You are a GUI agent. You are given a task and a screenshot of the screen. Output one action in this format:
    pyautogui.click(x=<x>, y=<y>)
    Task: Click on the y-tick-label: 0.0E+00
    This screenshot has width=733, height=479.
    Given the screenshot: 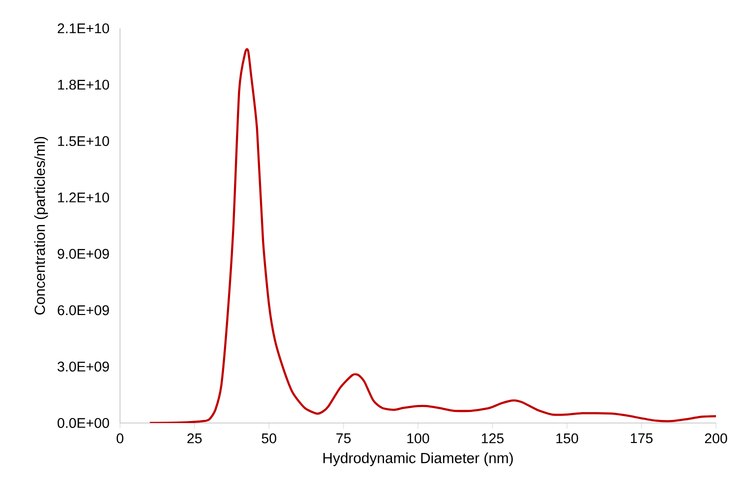 What is the action you would take?
    pyautogui.click(x=84, y=423)
    